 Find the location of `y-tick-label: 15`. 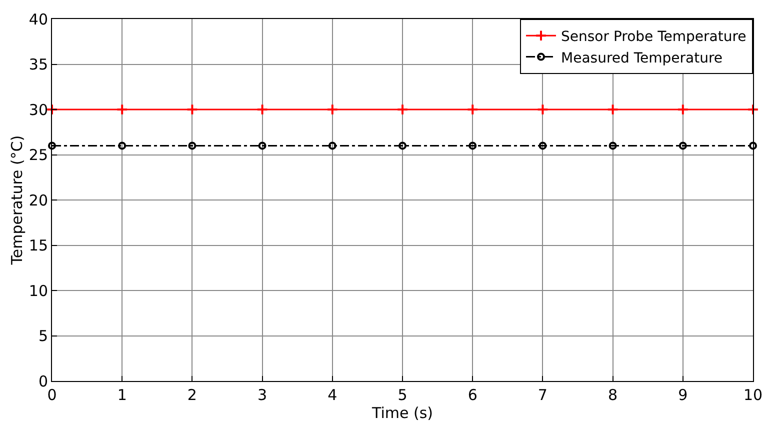

y-tick-label: 15 is located at coordinates (38, 245).